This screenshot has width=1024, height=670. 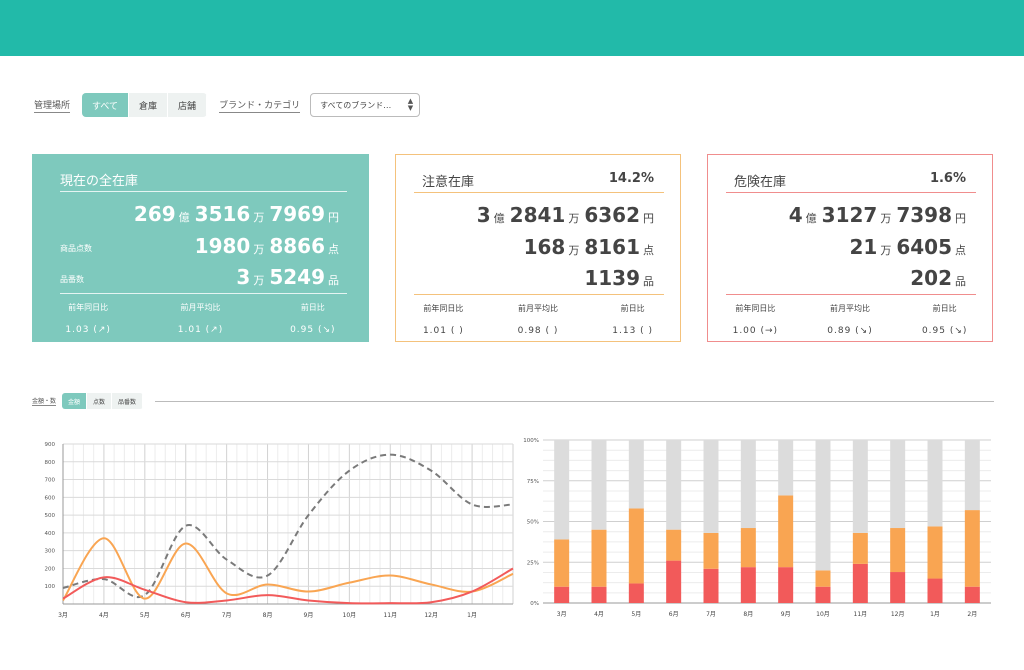 I want to click on amount-oku-value: 3, so click(x=483, y=215).